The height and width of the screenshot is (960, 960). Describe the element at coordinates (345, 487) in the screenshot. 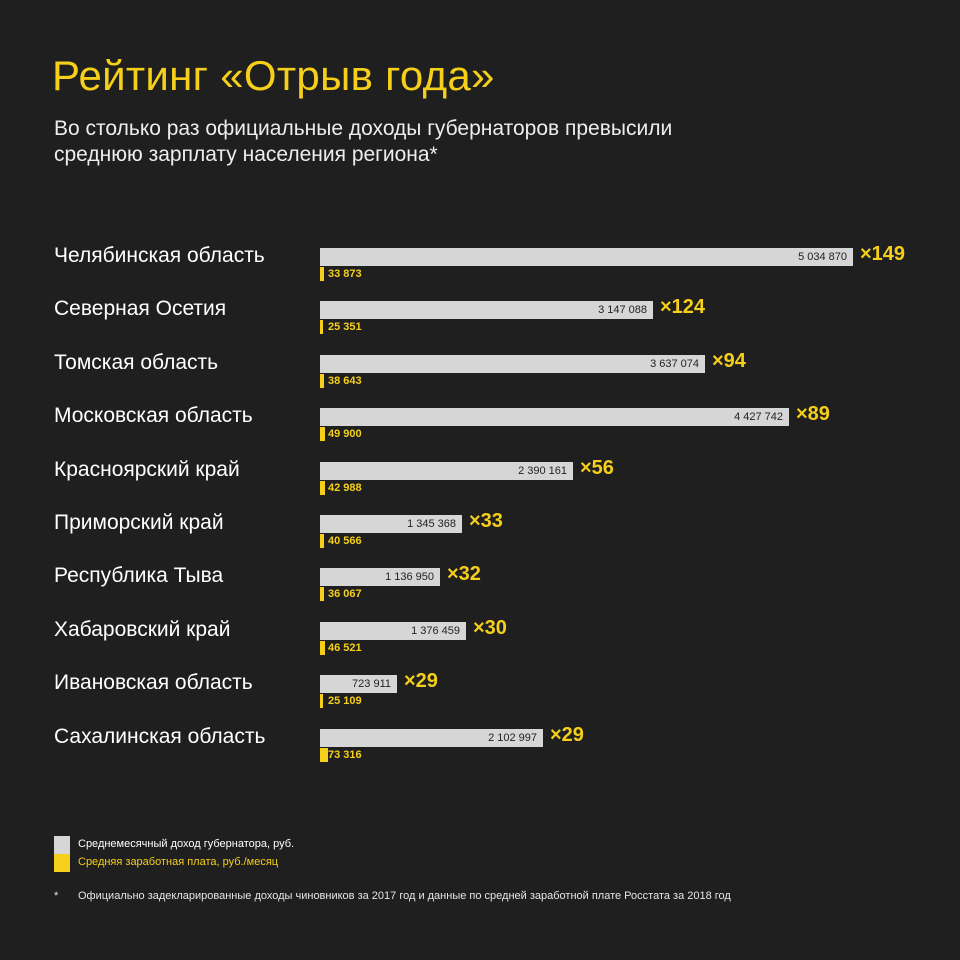

I see `salary-label: 42 988` at that location.